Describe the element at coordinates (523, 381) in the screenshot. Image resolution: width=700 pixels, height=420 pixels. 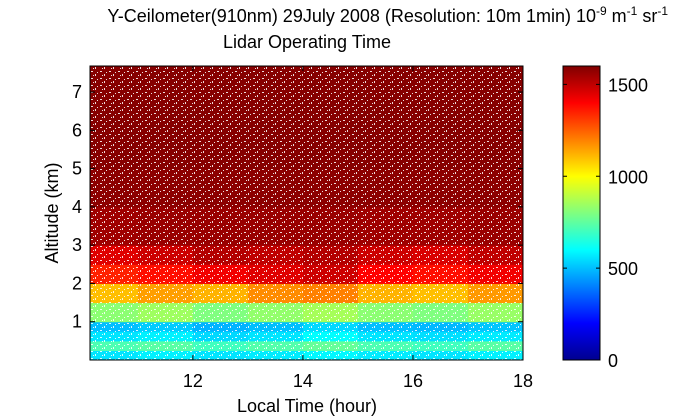
I see `x-tick-label: 18` at that location.